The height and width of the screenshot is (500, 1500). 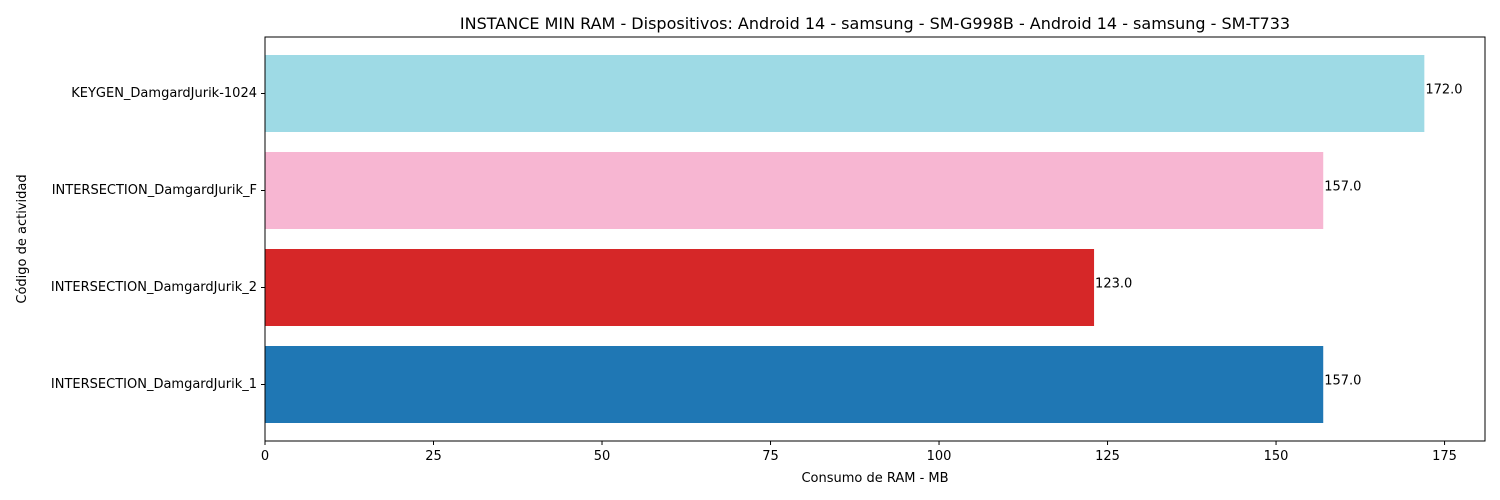 I want to click on value-labels-group: 157.0 123.0 157.0 172.0, so click(x=1278, y=236).